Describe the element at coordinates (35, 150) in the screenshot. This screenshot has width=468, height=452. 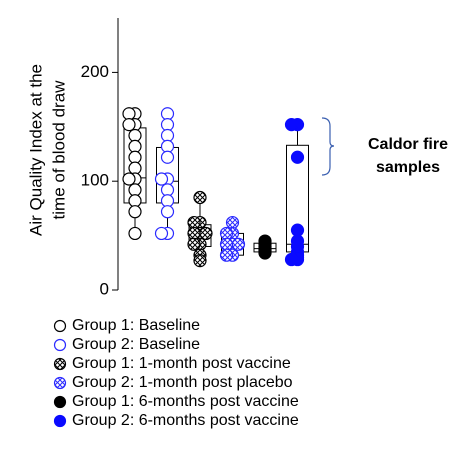
I see `y-axis-label: Air Quality Index at the` at that location.